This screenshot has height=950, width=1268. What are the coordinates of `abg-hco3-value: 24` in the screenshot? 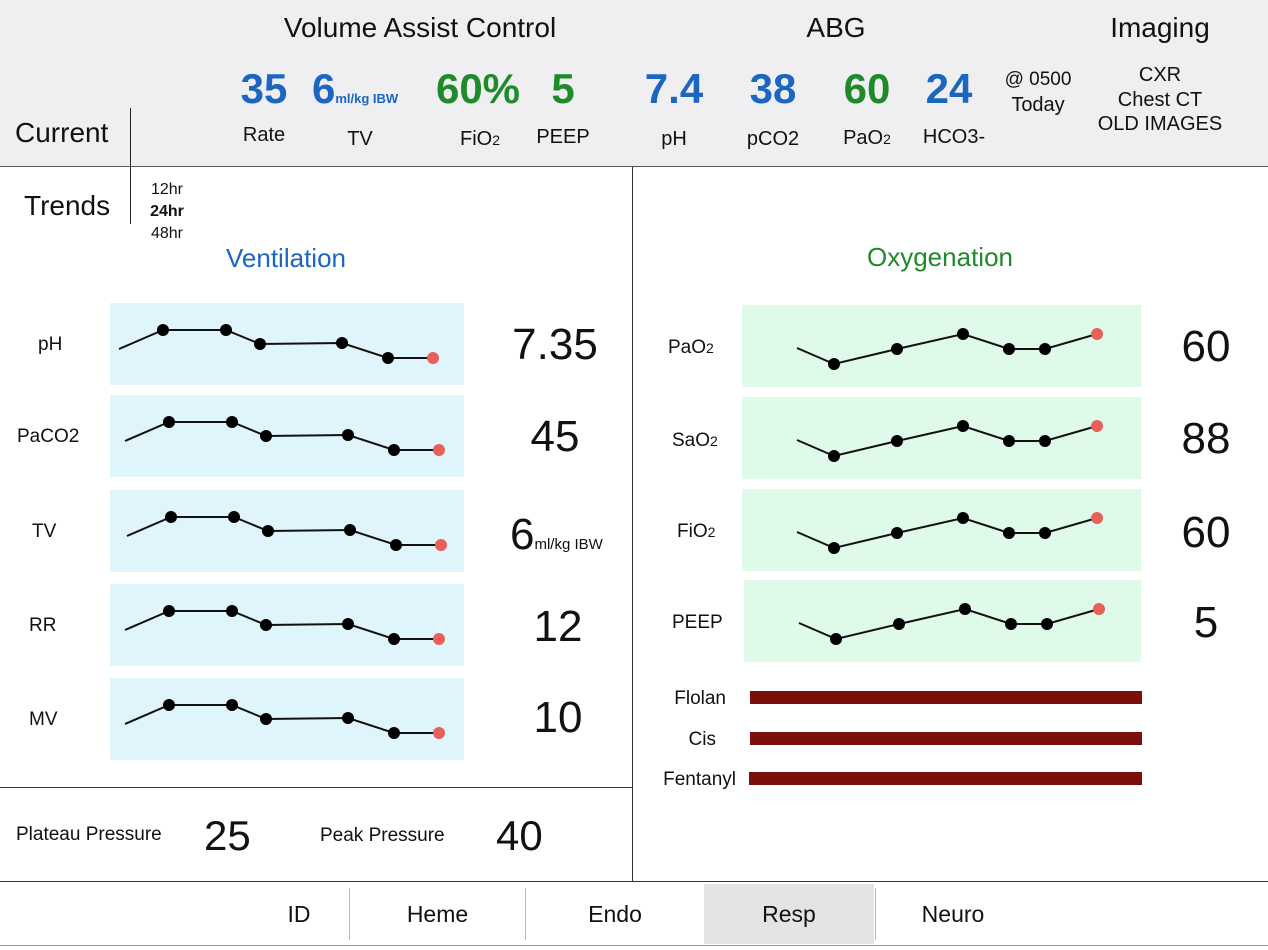 It's located at (949, 88).